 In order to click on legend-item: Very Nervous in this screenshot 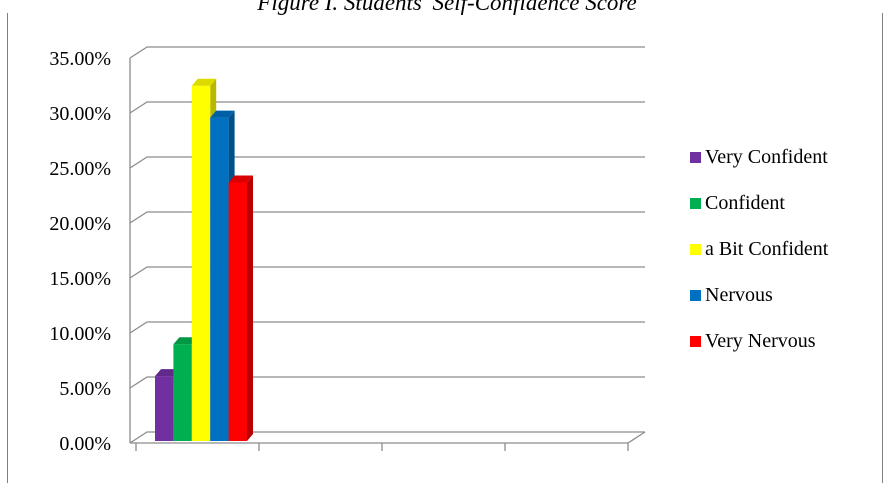, I will do `click(759, 341)`.